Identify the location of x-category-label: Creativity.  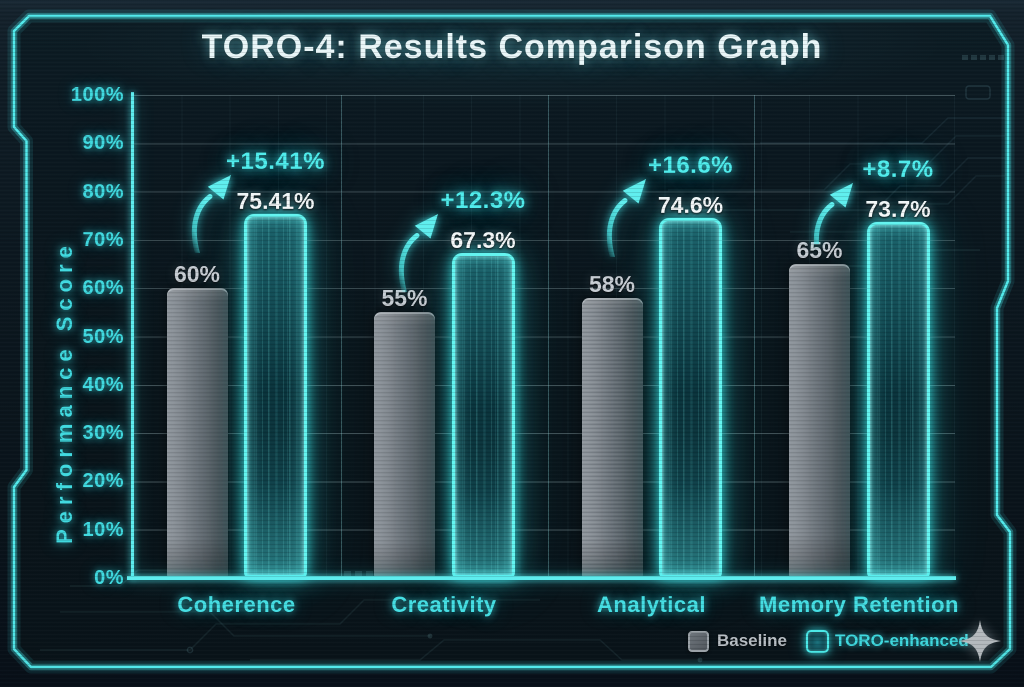
(444, 604).